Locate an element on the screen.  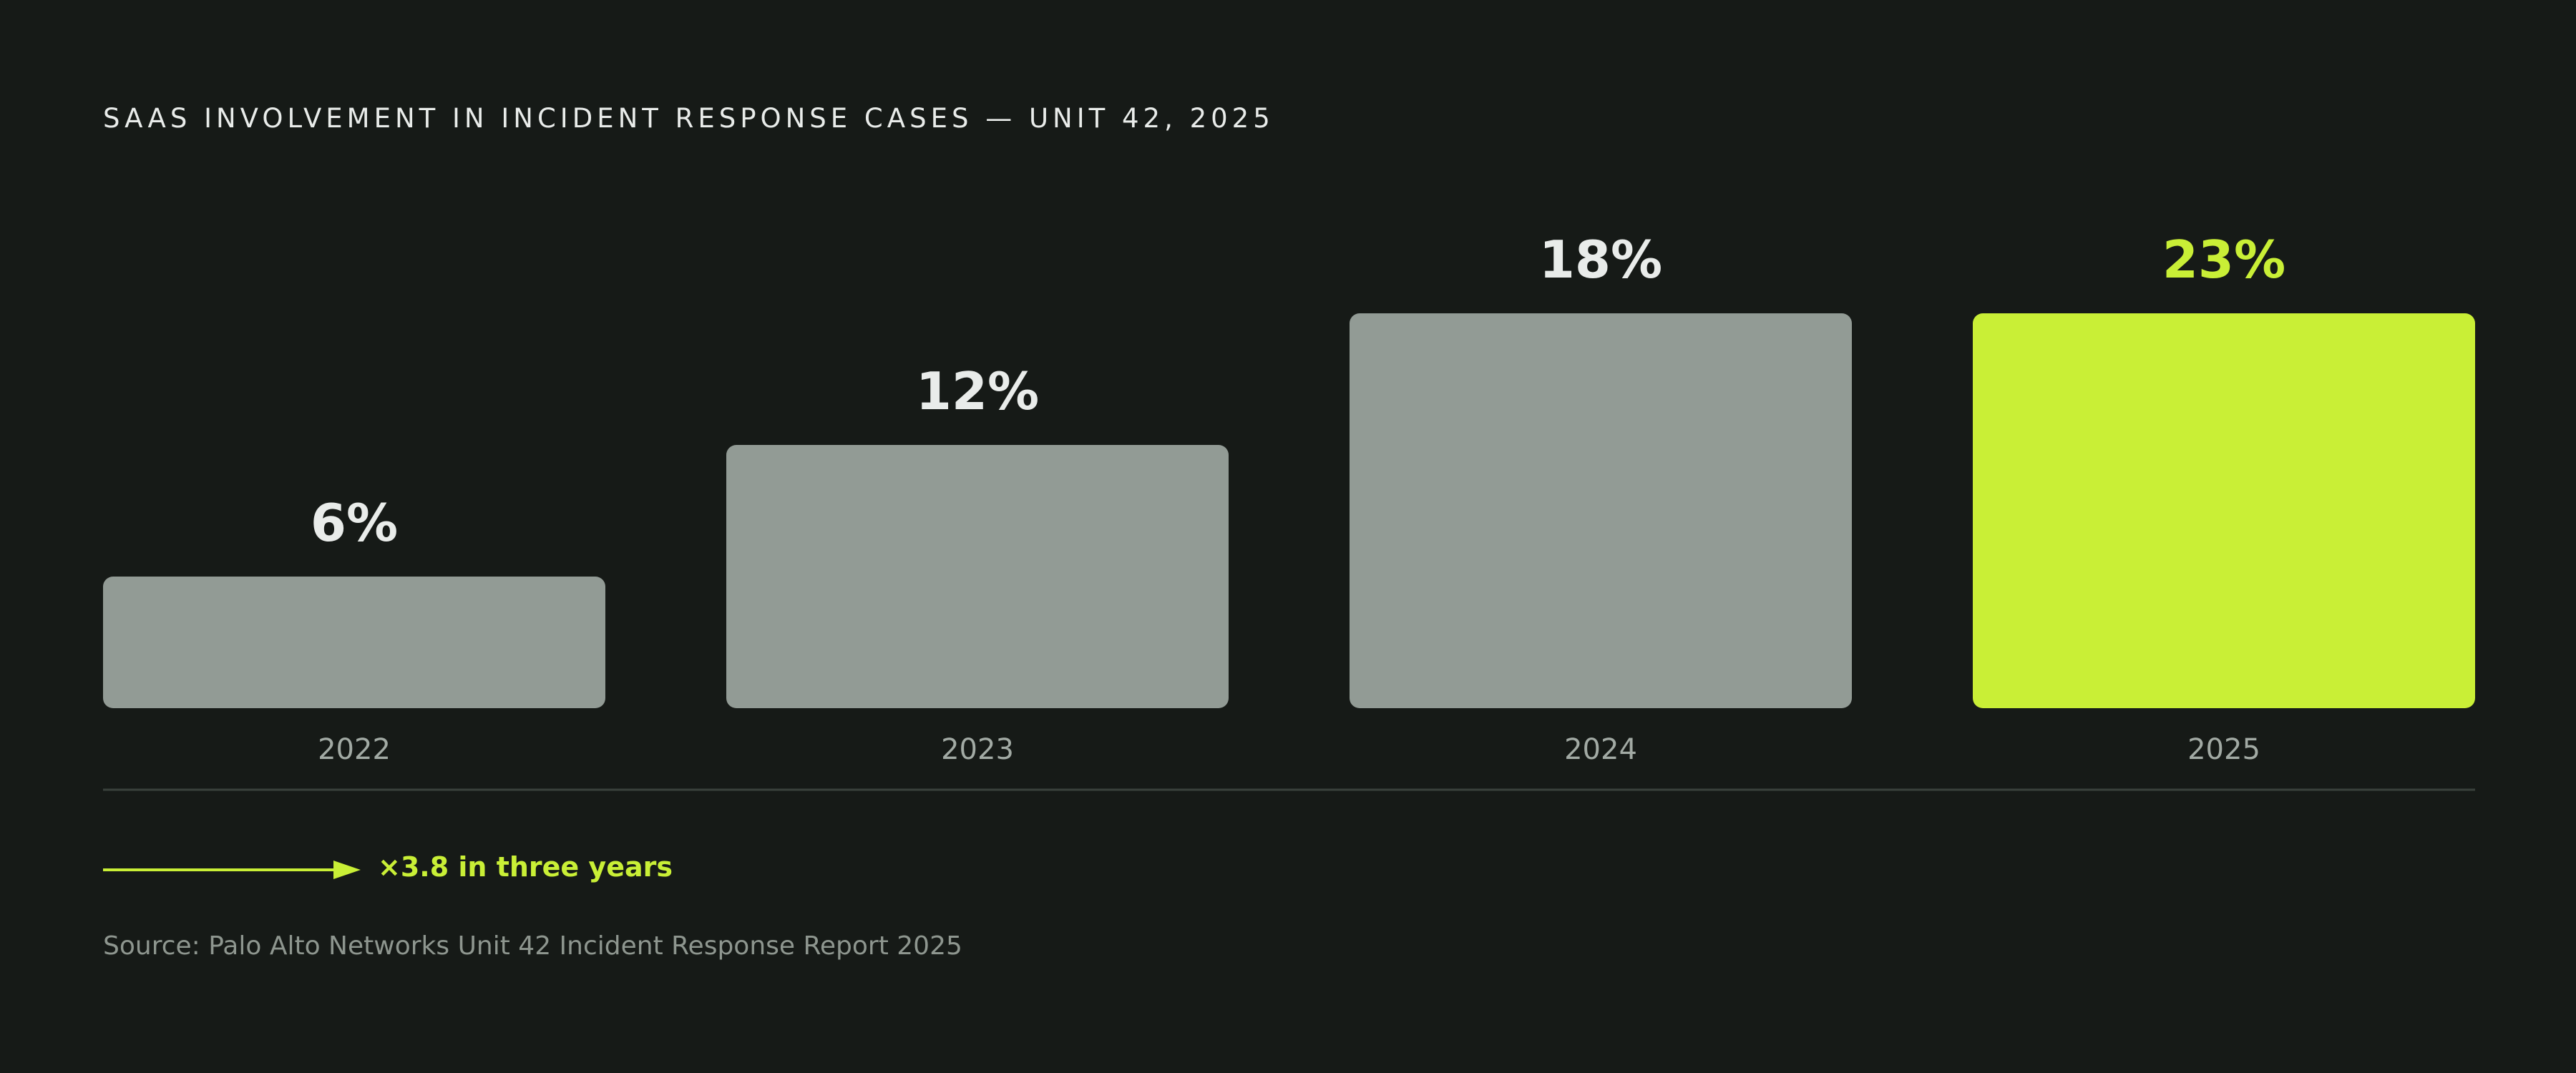
value-label-2022: 6% is located at coordinates (354, 523).